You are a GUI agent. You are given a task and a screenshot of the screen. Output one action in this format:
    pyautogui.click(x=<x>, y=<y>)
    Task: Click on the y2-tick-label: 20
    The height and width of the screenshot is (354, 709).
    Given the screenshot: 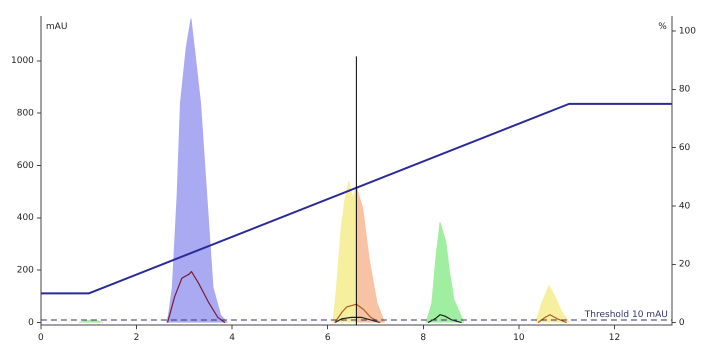 What is the action you would take?
    pyautogui.click(x=684, y=265)
    